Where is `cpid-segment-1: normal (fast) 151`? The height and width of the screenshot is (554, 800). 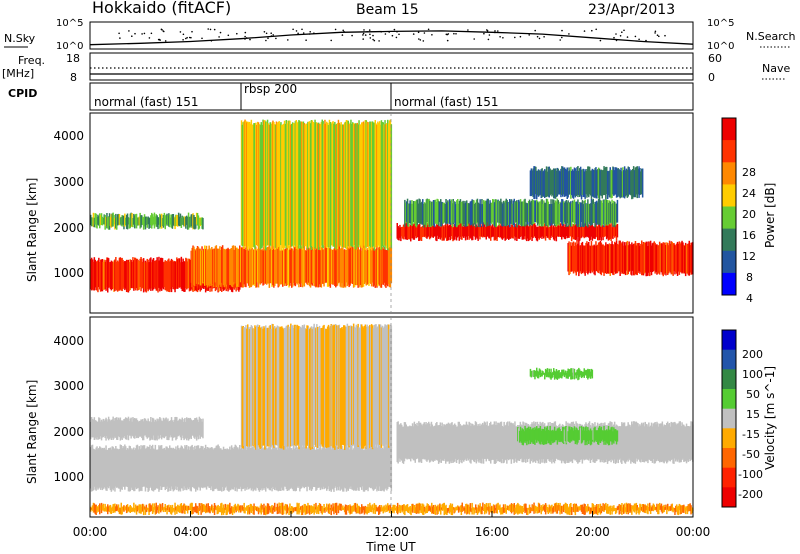 cpid-segment-1: normal (fast) 151 is located at coordinates (146, 102).